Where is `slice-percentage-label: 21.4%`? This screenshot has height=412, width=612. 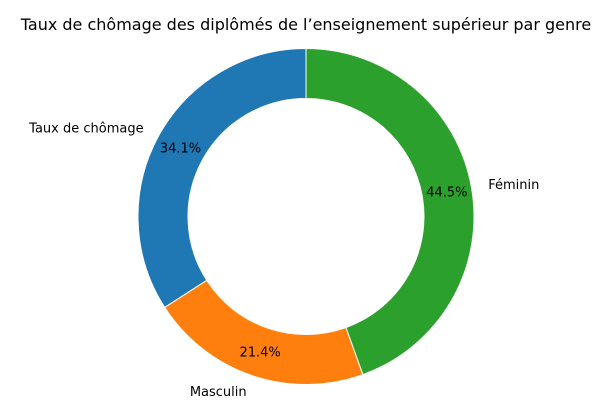
slice-percentage-label: 21.4% is located at coordinates (259, 352).